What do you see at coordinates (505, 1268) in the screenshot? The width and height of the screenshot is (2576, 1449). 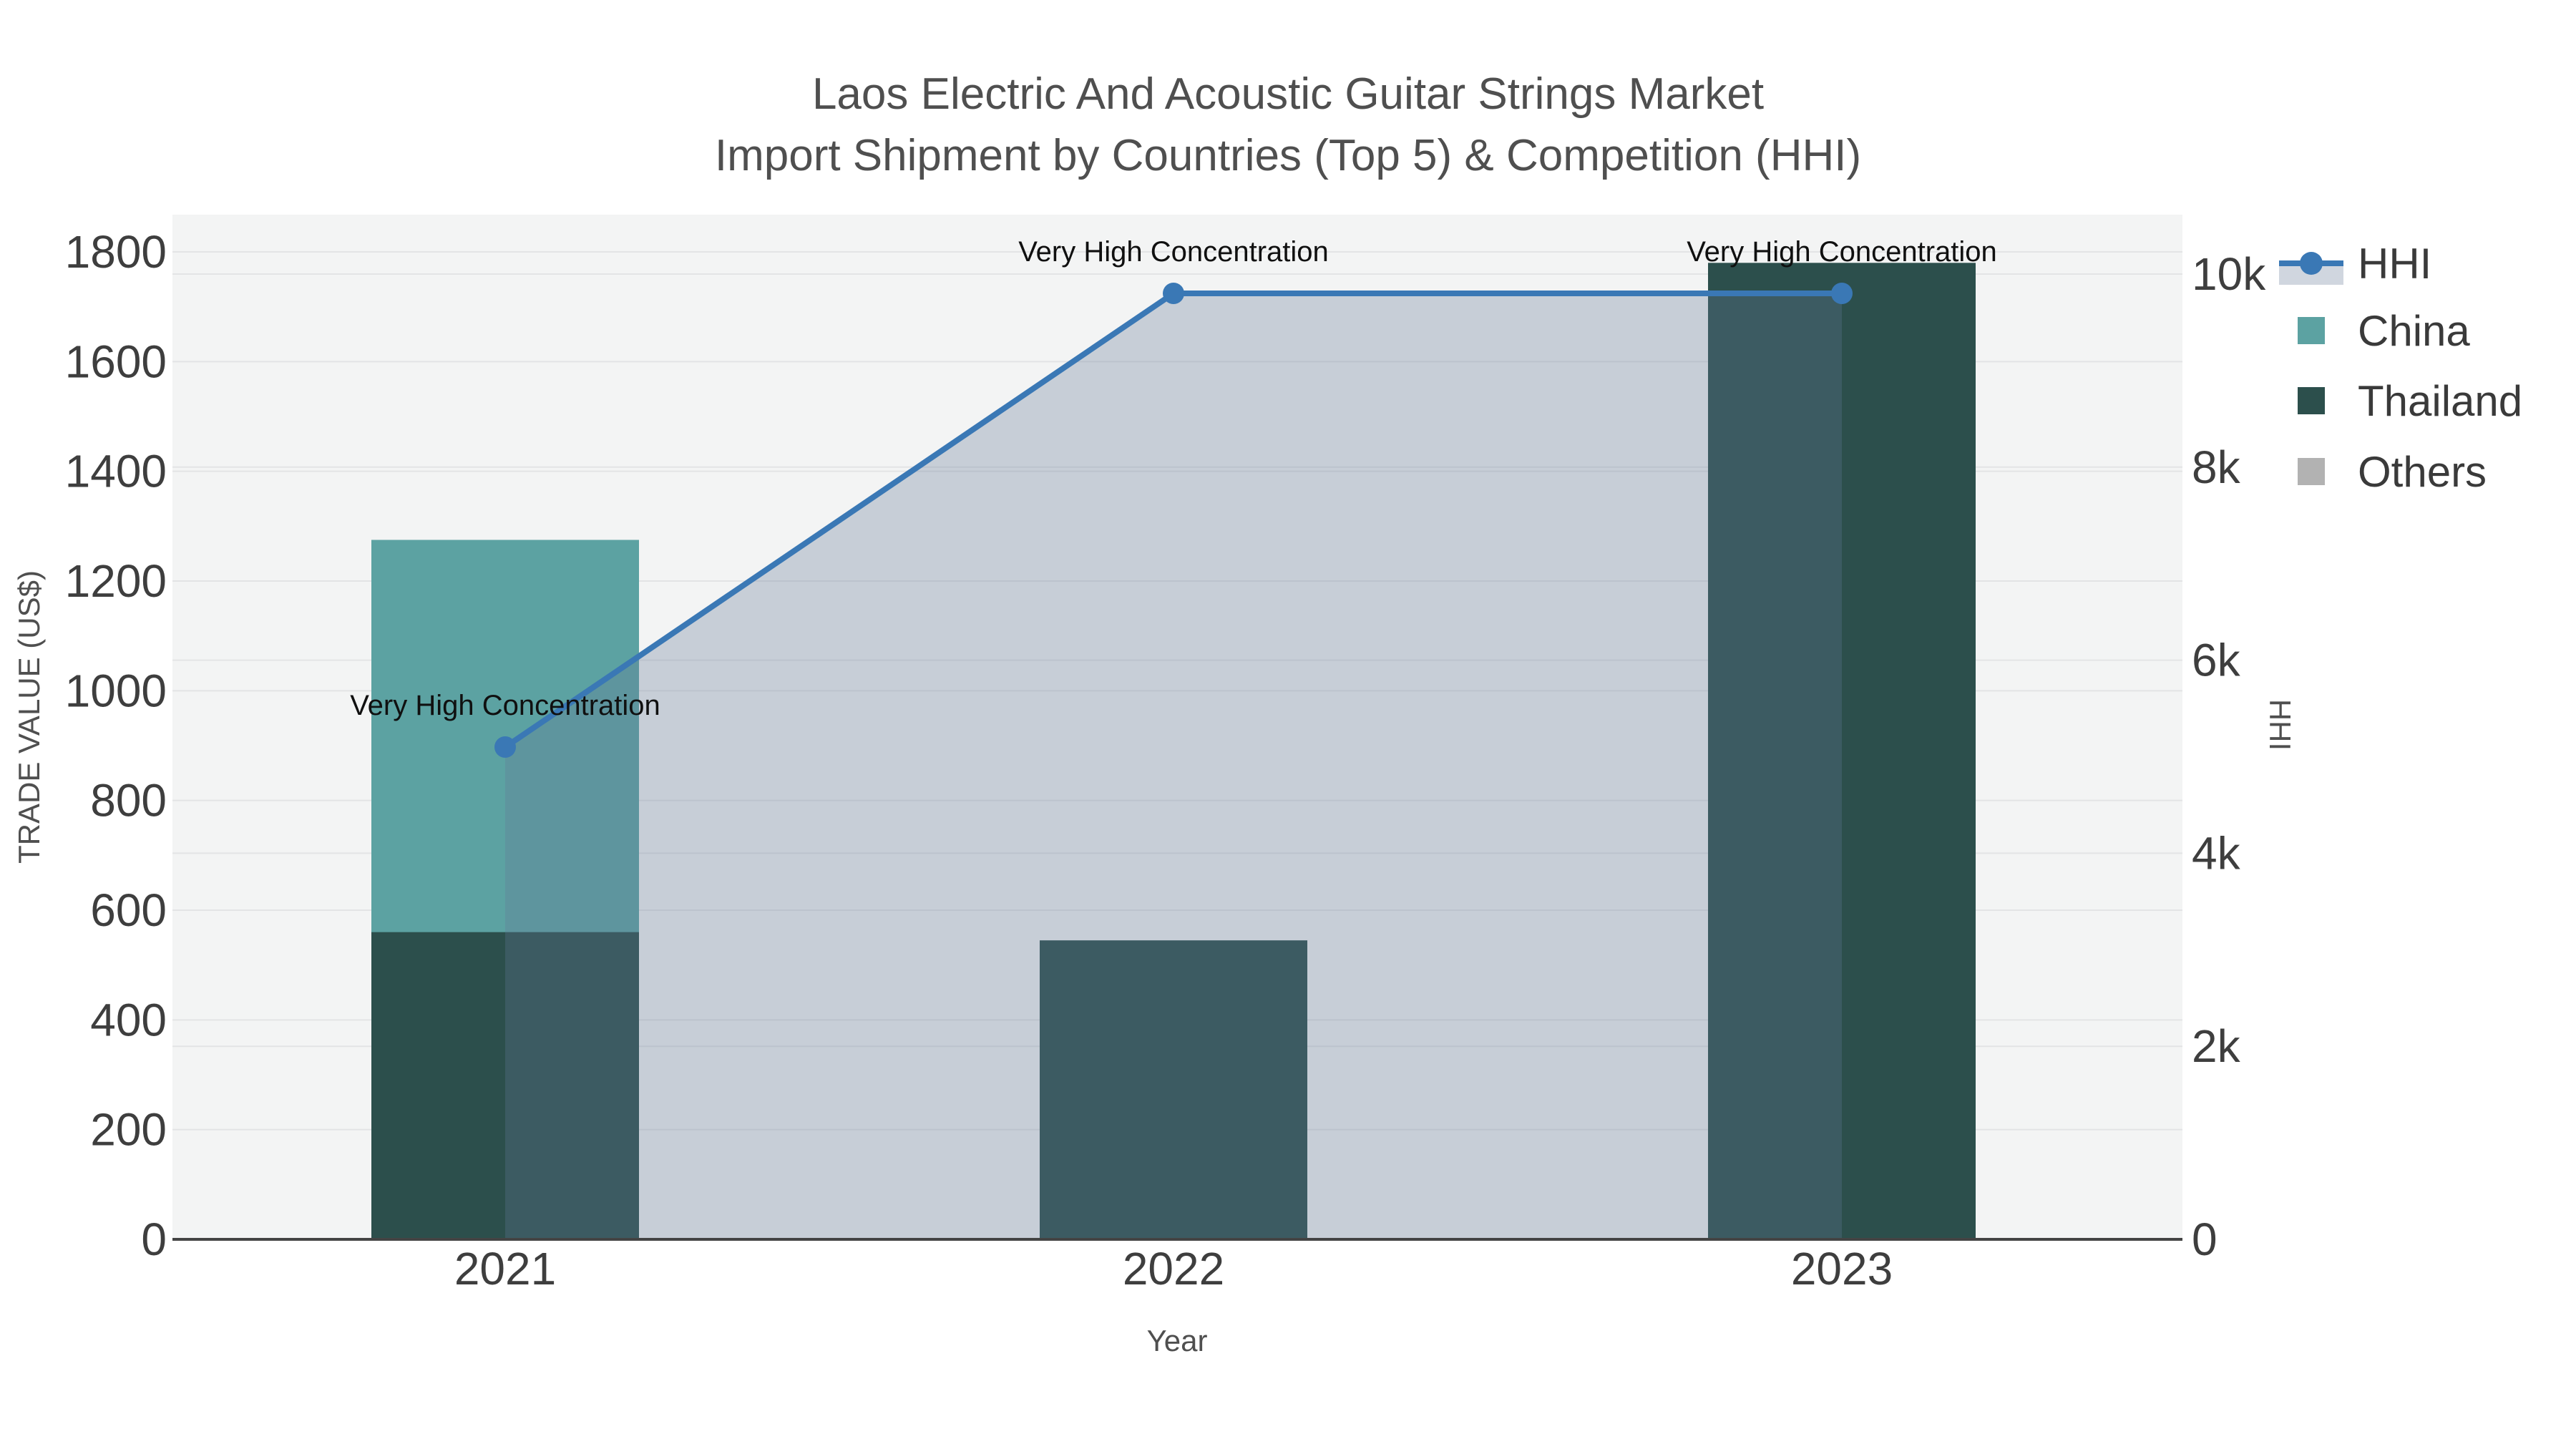 I see `x-tick-2021: 2021` at bounding box center [505, 1268].